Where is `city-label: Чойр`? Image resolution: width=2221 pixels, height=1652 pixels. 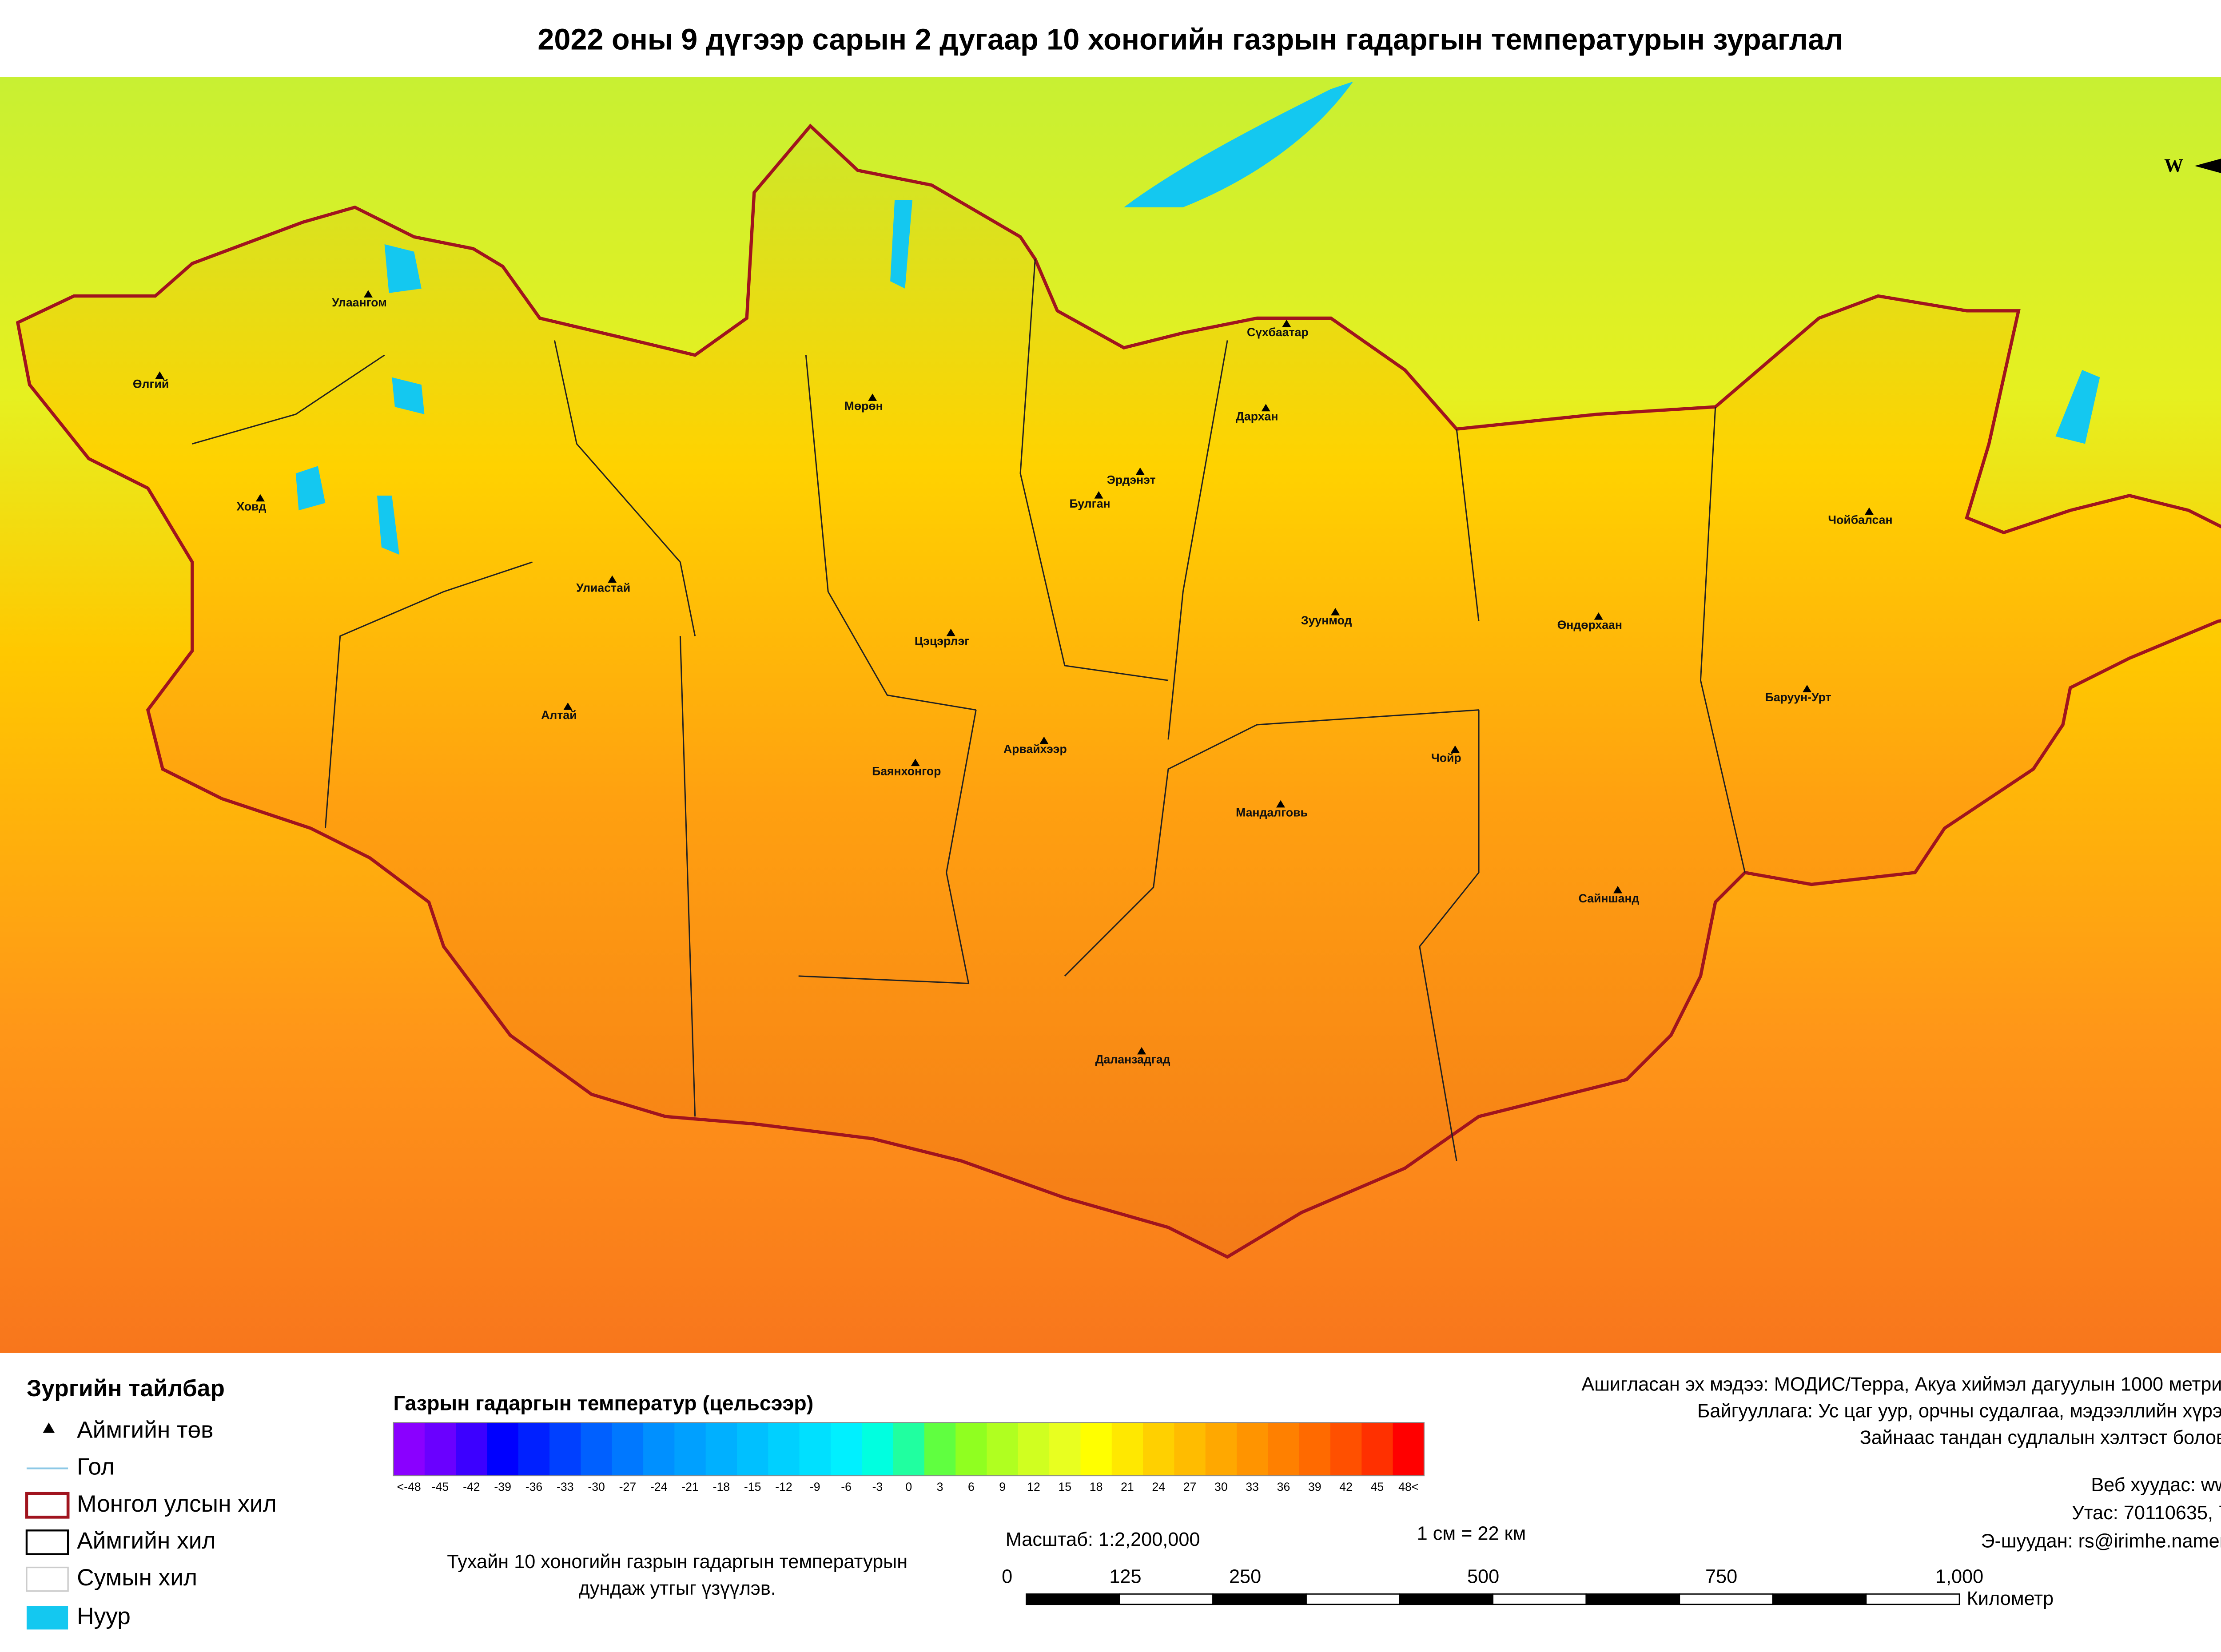 city-label: Чойр is located at coordinates (1446, 758).